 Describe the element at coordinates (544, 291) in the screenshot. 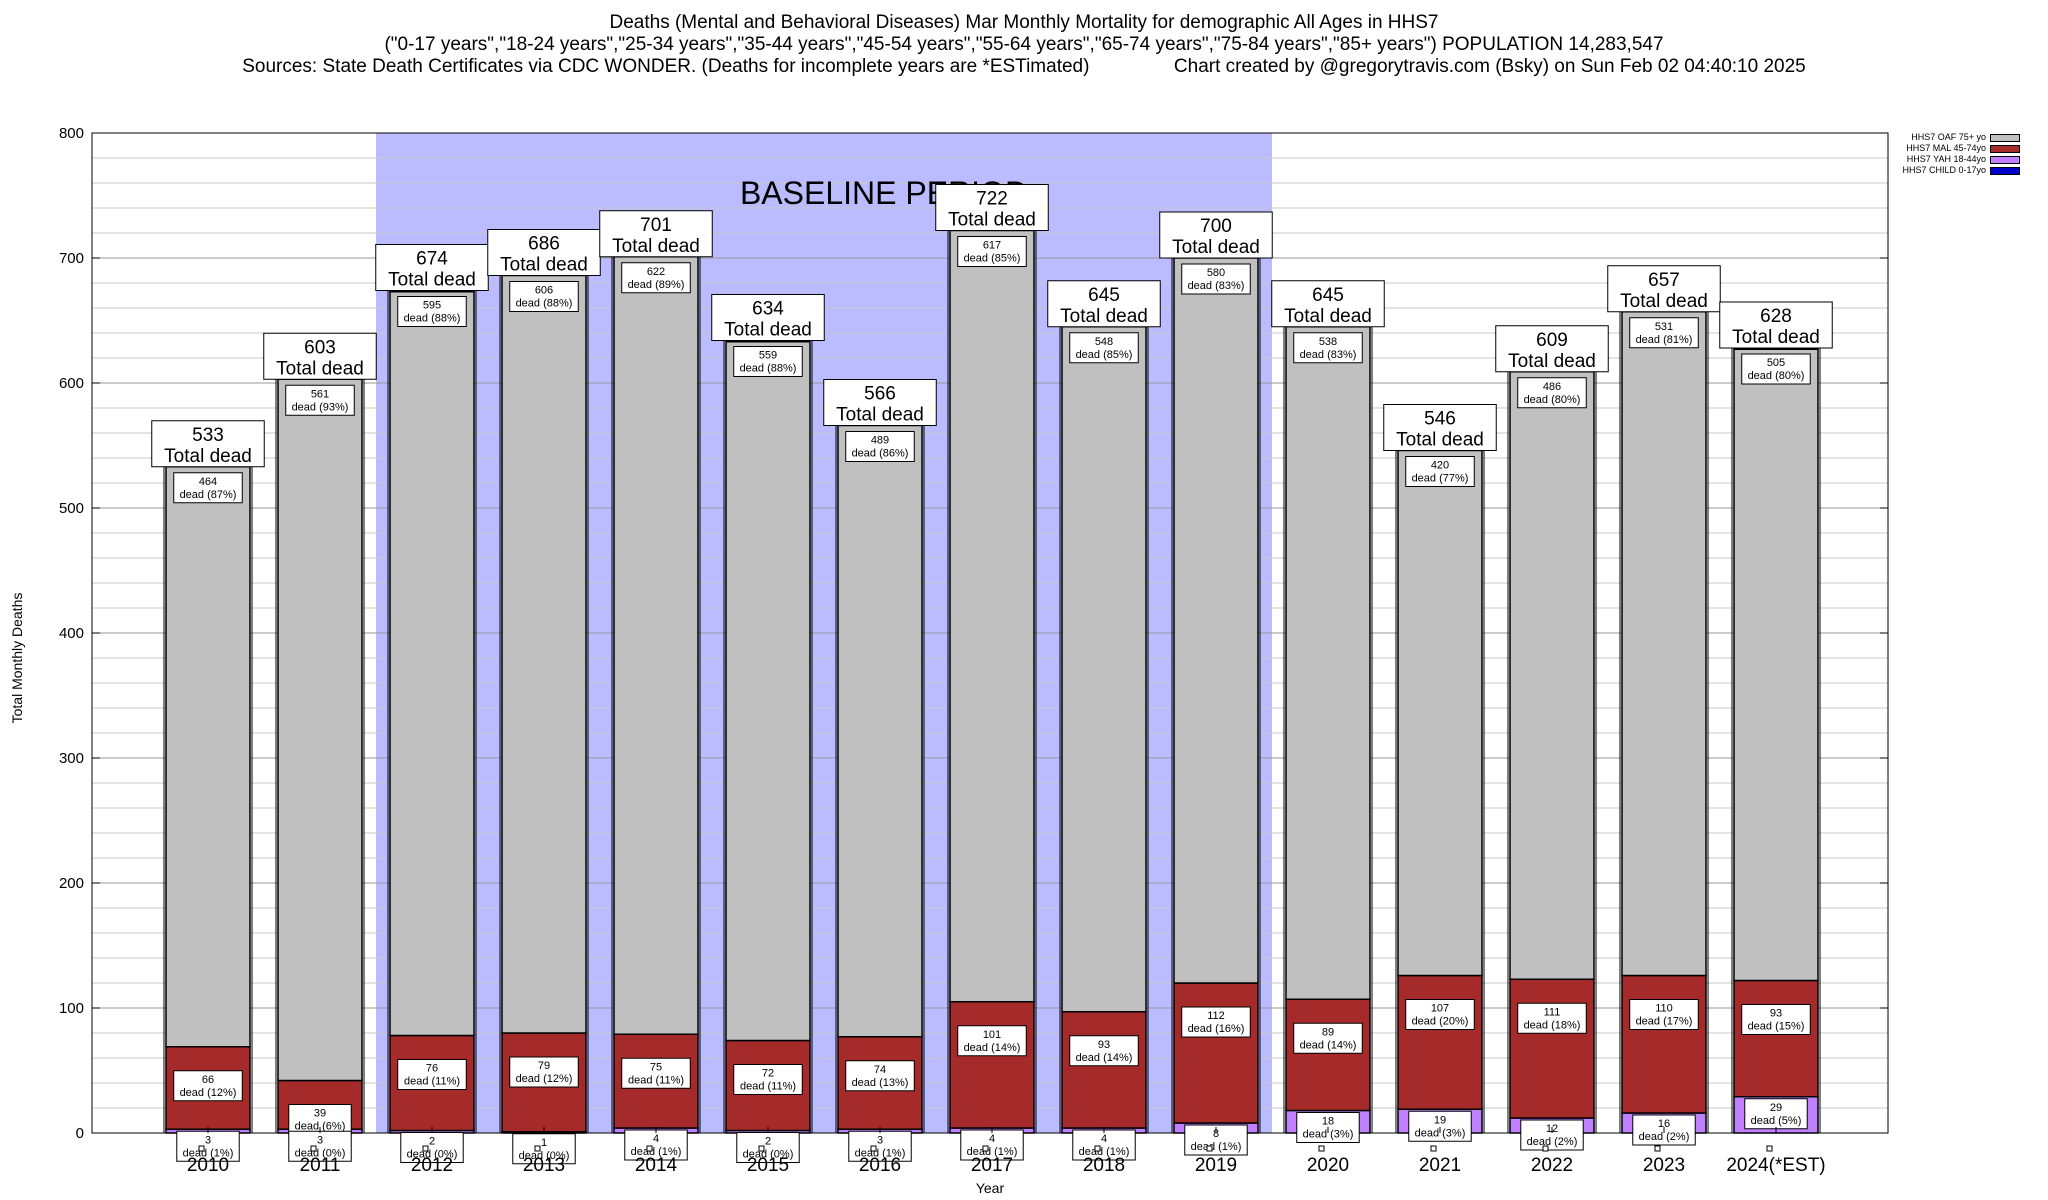

I see `oaf-data-label: 606` at that location.